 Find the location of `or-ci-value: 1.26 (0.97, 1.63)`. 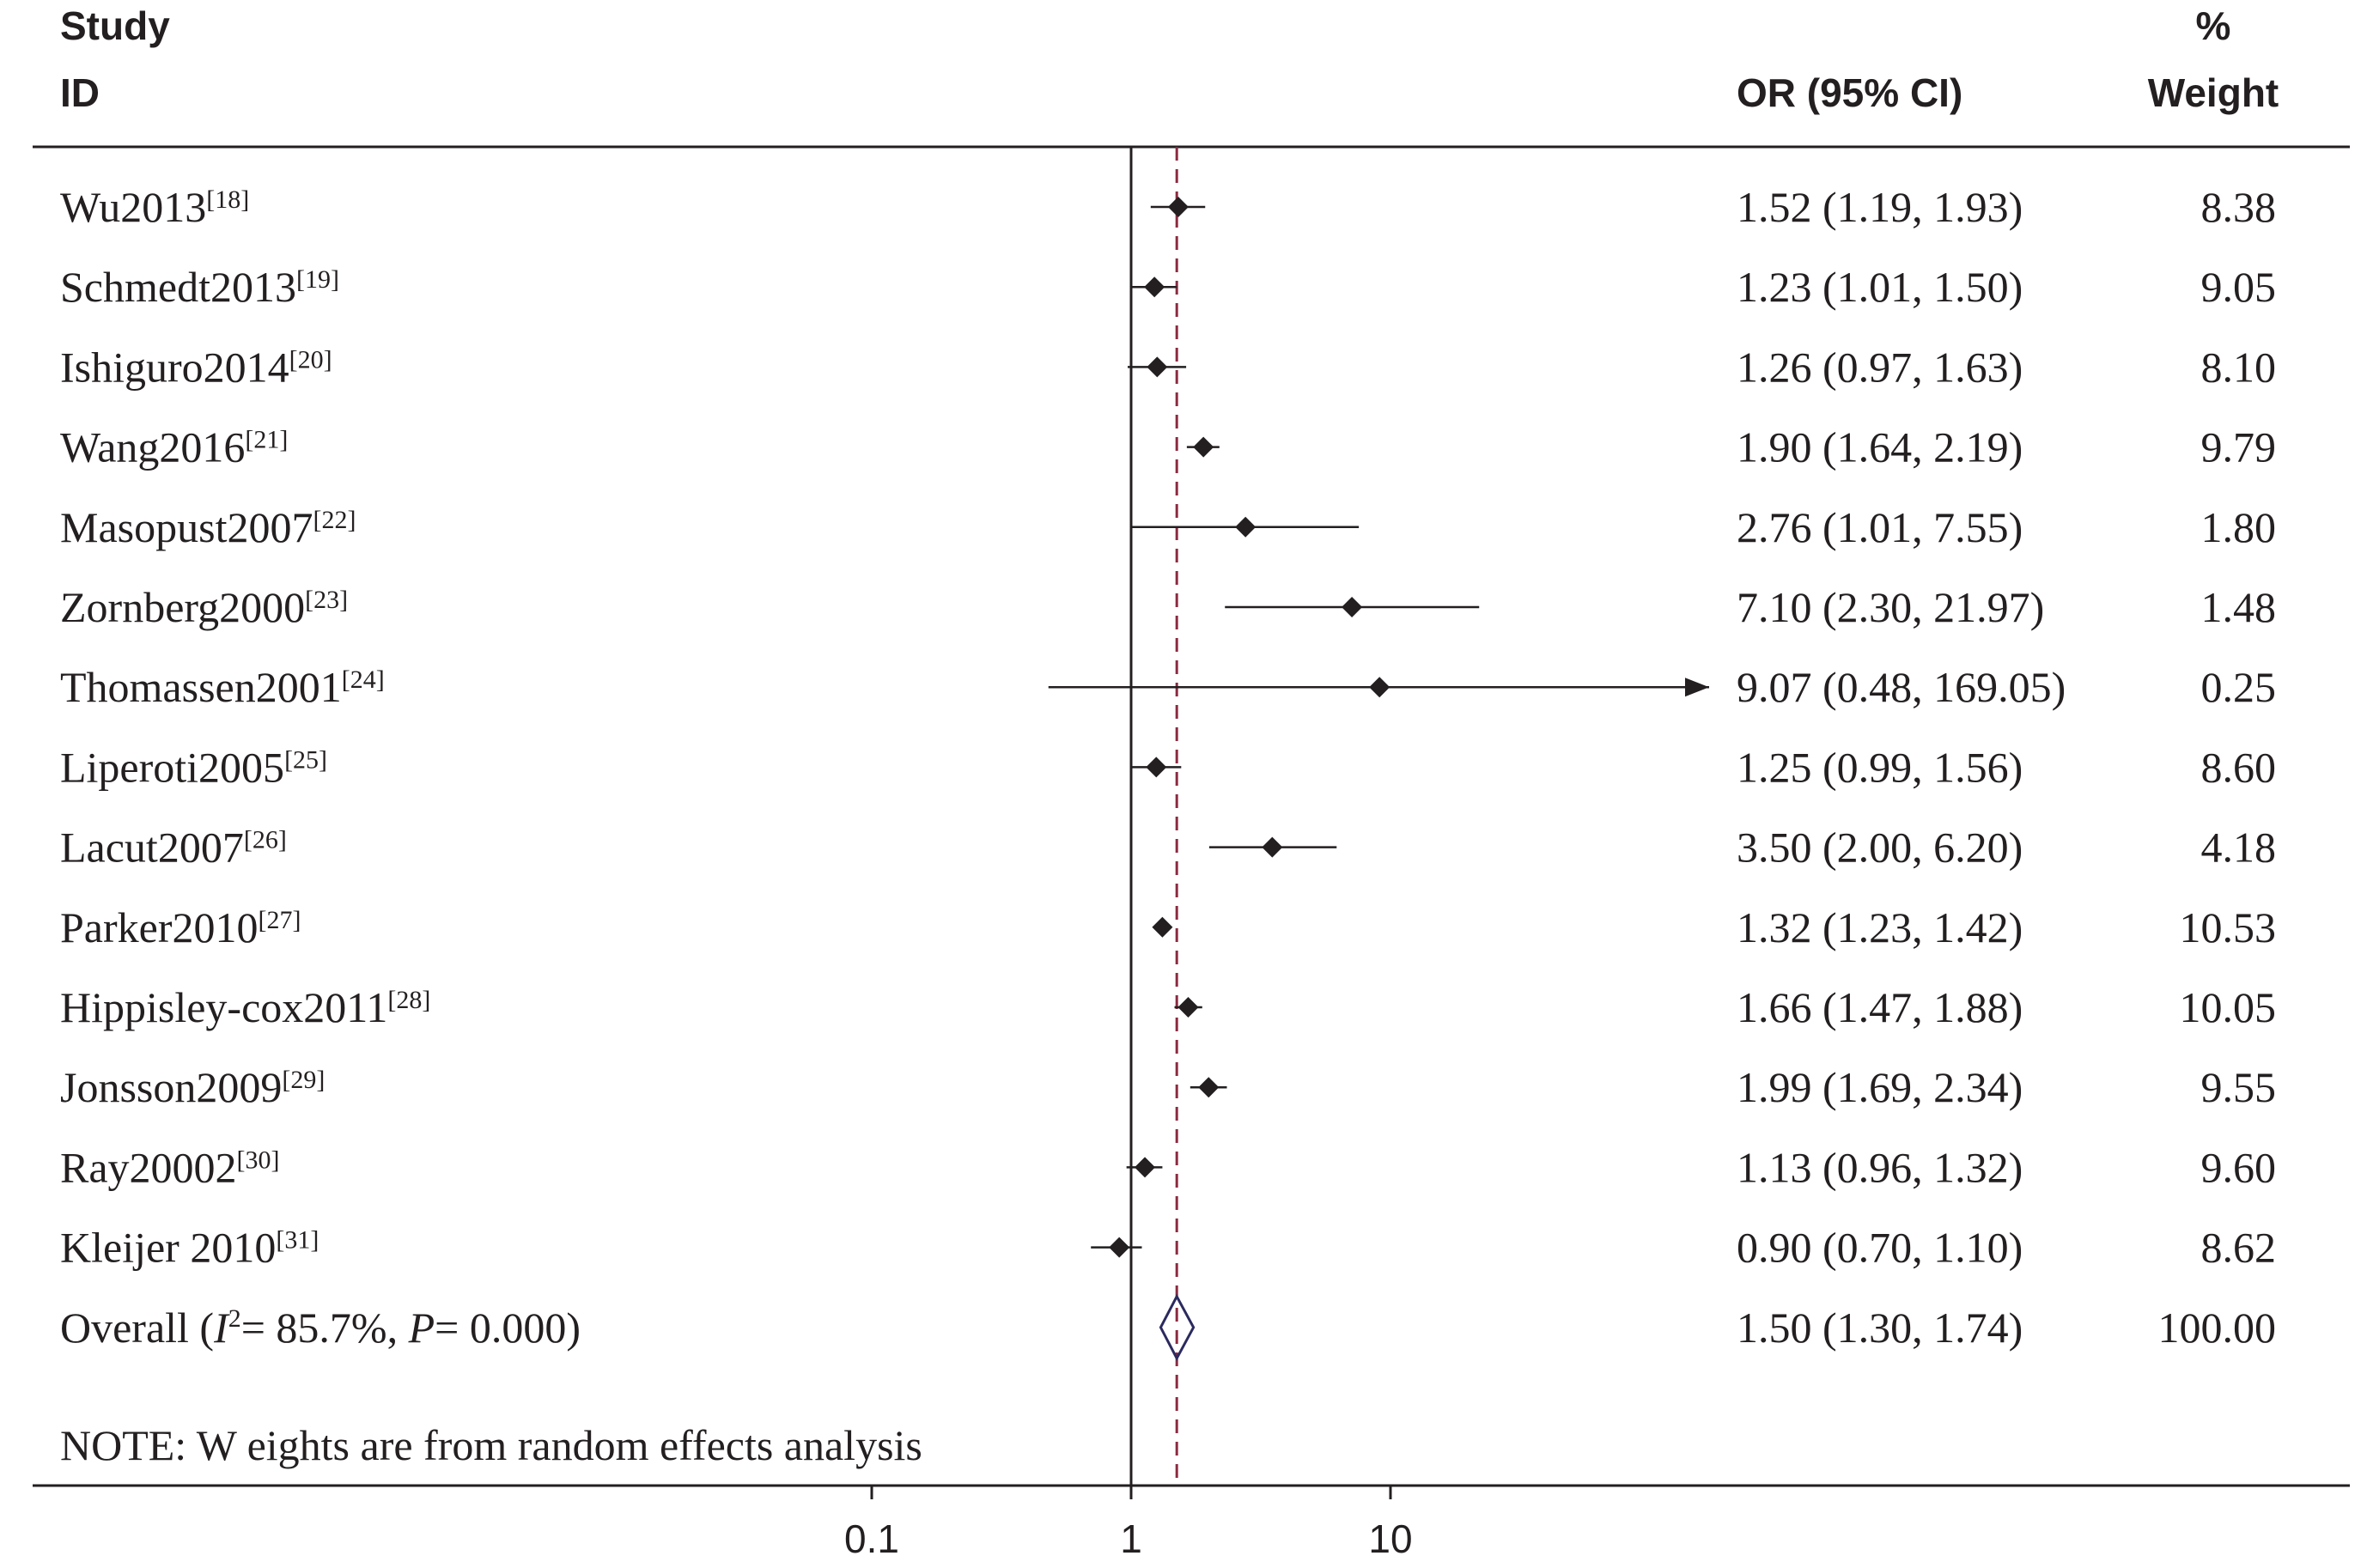

or-ci-value: 1.26 (0.97, 1.63) is located at coordinates (1880, 367).